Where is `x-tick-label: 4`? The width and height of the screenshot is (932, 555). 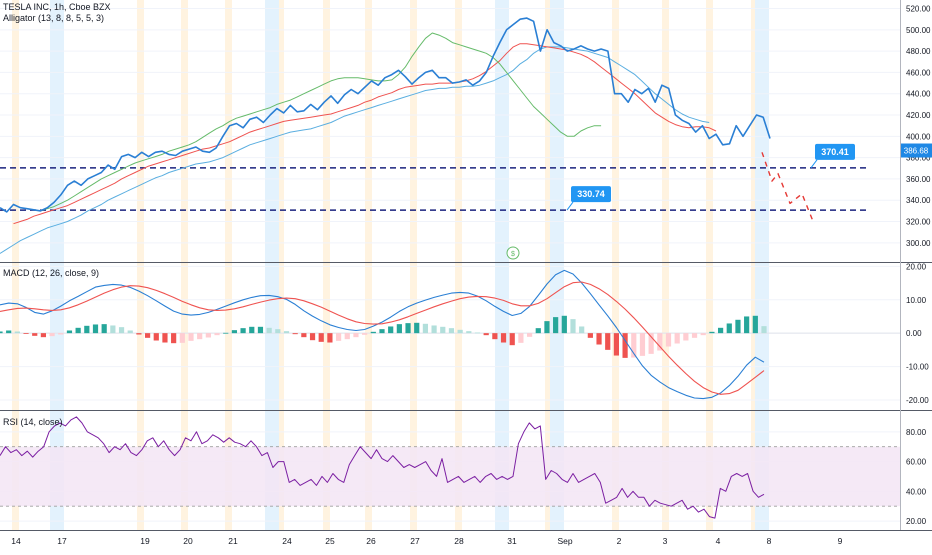 x-tick-label: 4 is located at coordinates (718, 541).